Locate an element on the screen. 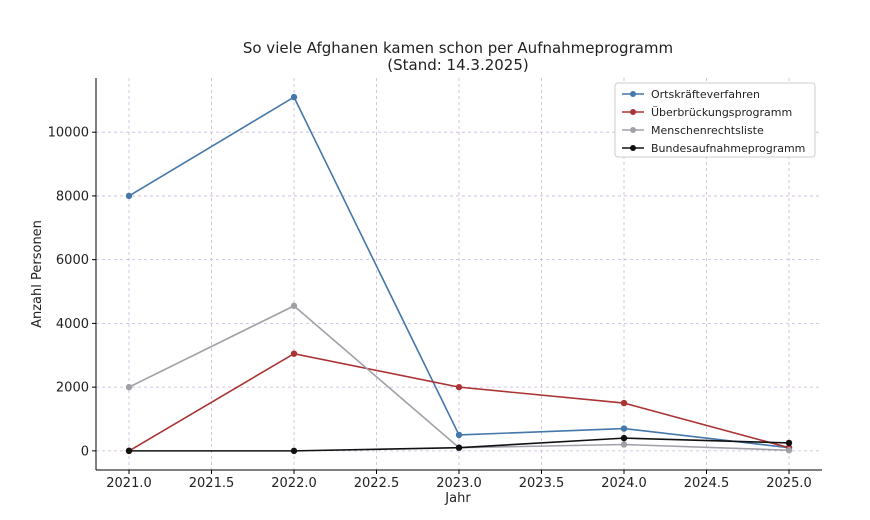  x-axis-label: Jahr is located at coordinates (457, 498).